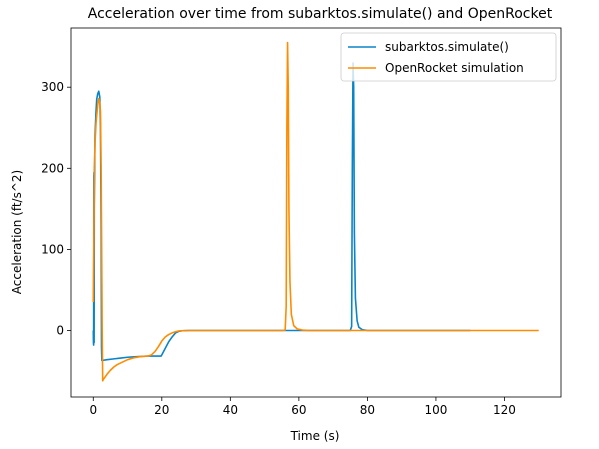  What do you see at coordinates (315, 436) in the screenshot?
I see `x-axis-label: Time (s)` at bounding box center [315, 436].